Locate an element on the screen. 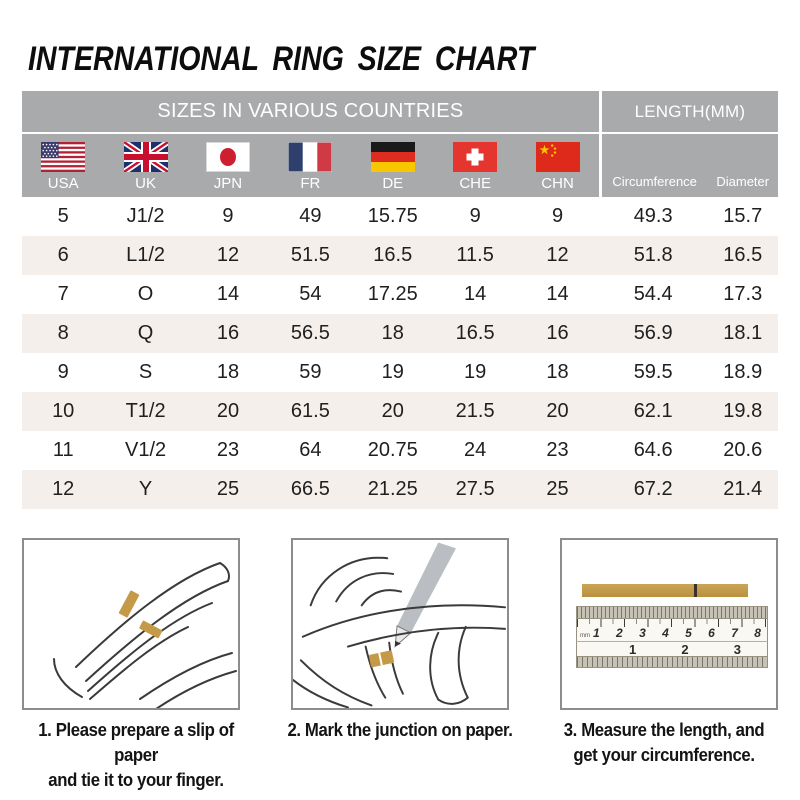 The width and height of the screenshot is (800, 800). table-row: 11 V1/2 23 64 20.75 24 23 64.6 20.6 is located at coordinates (400, 450).